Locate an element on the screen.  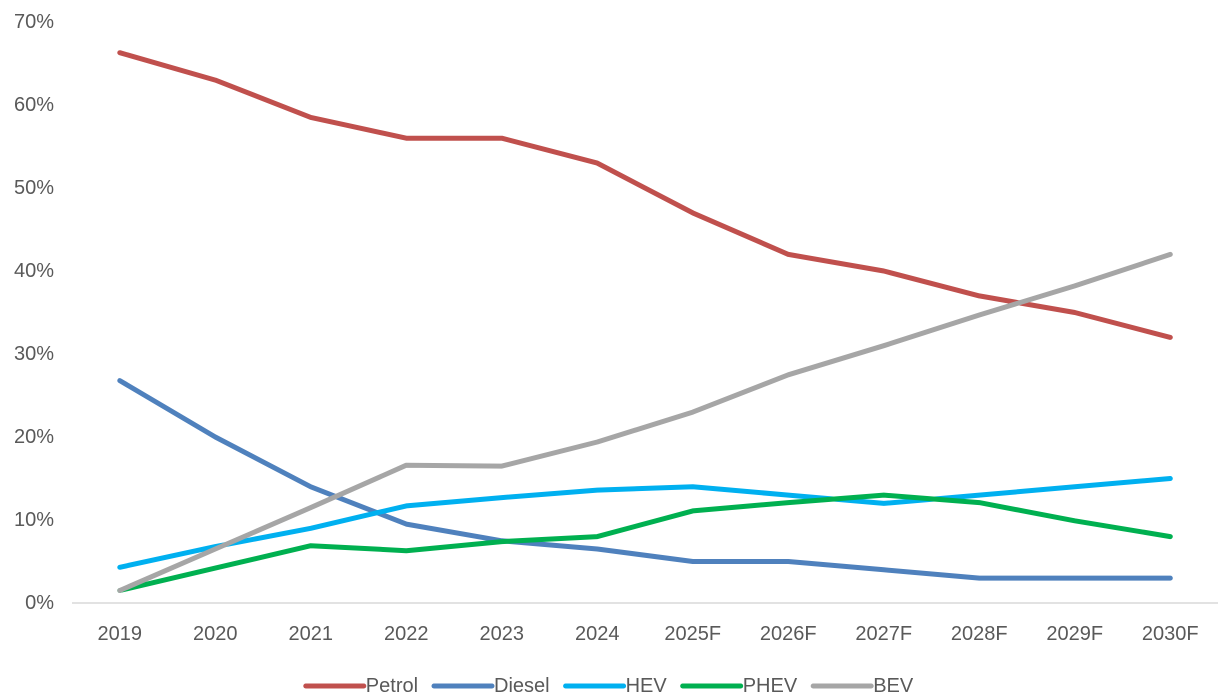
x-tick-label: 2026F is located at coordinates (788, 634).